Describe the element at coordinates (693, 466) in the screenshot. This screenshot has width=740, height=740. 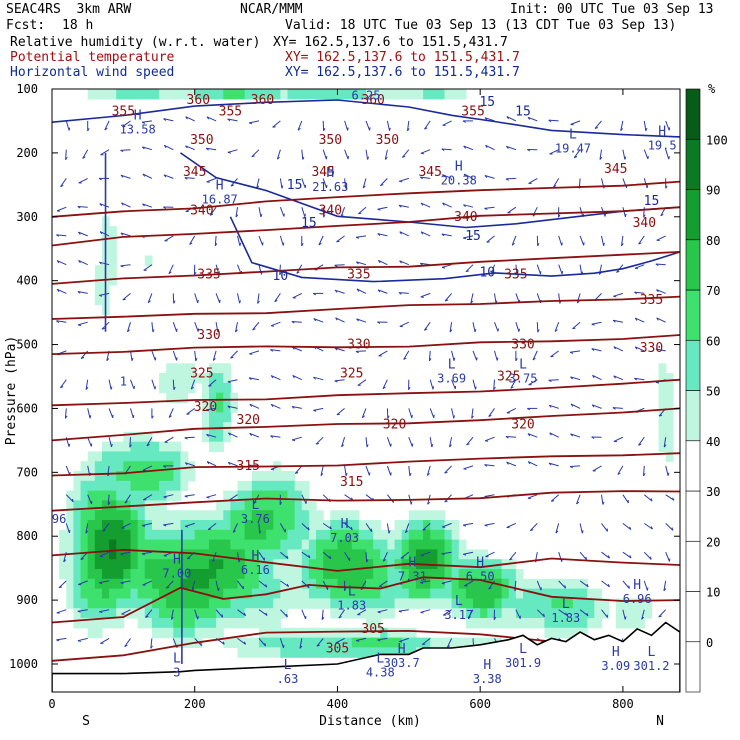
I see `colorbar-band` at that location.